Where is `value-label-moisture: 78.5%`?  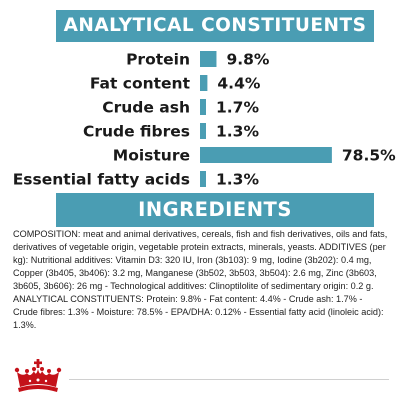
value-label-moisture: 78.5% is located at coordinates (369, 156).